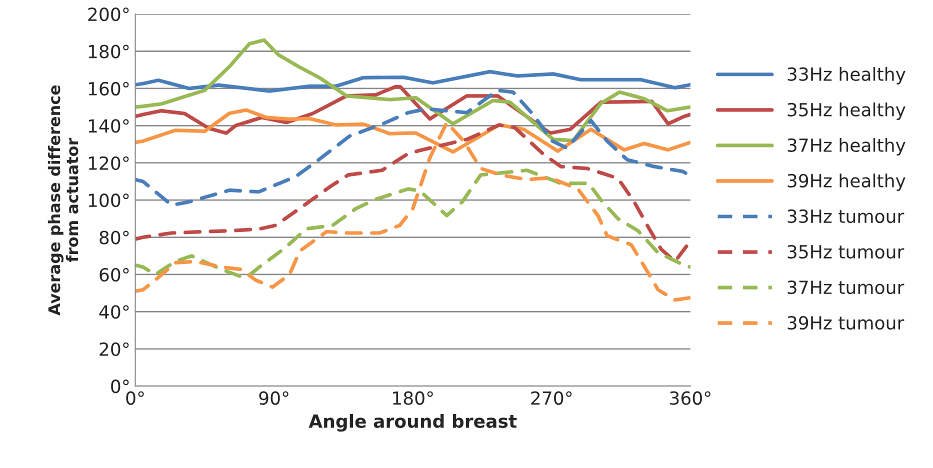 Image resolution: width=933 pixels, height=468 pixels. Describe the element at coordinates (846, 287) in the screenshot. I see `legend-label: 37Hz tumour` at that location.